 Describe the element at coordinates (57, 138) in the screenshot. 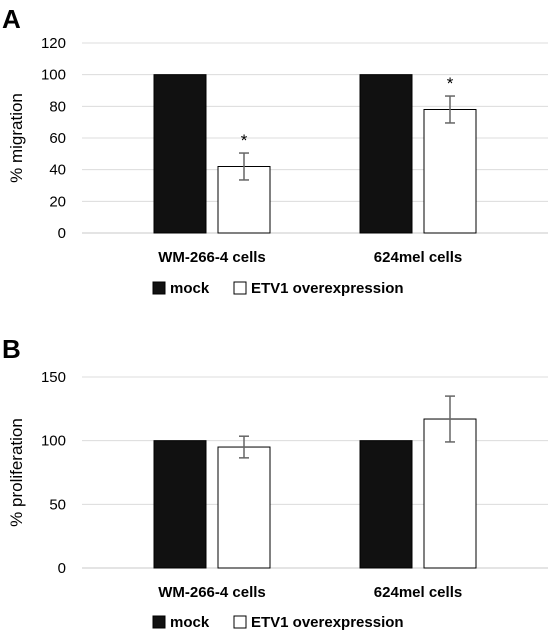

I see `y-tick-label: 60` at that location.